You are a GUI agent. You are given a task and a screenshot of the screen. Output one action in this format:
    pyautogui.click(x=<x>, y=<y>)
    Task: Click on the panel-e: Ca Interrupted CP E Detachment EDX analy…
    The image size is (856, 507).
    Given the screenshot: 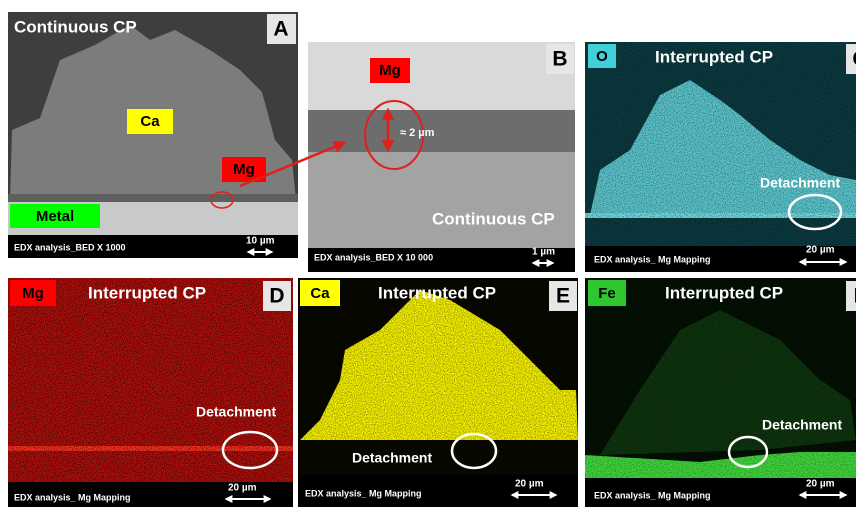 What is the action you would take?
    pyautogui.click(x=438, y=392)
    